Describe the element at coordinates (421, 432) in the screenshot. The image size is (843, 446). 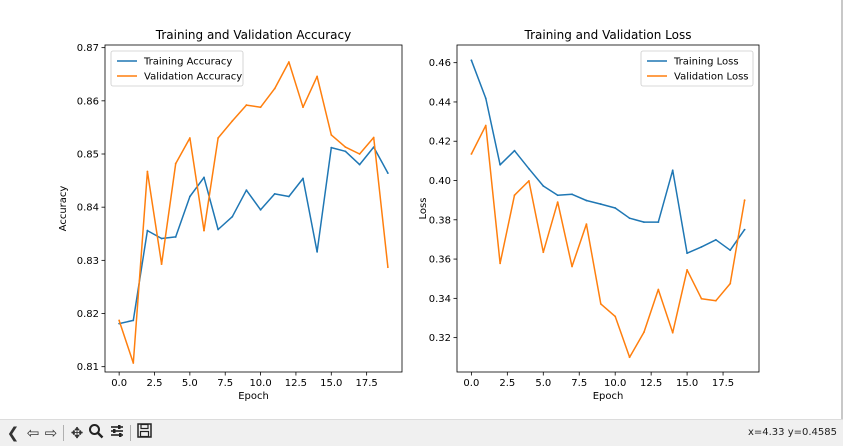
I see `navigation-toolbar: ❮ ⇦ ⇨ ✥ x=4.33 y=0.4585` at that location.